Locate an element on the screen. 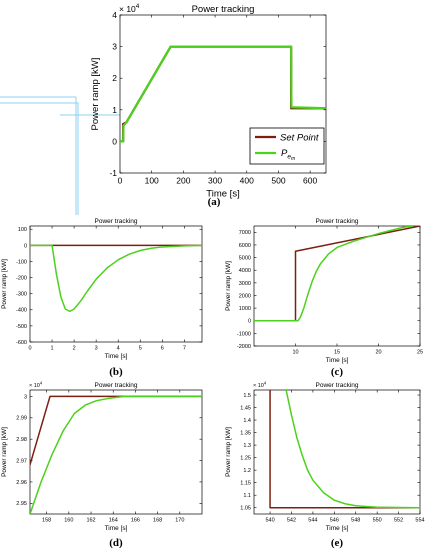 This screenshot has width=428, height=550. panel-caption: (a) is located at coordinates (214, 202).